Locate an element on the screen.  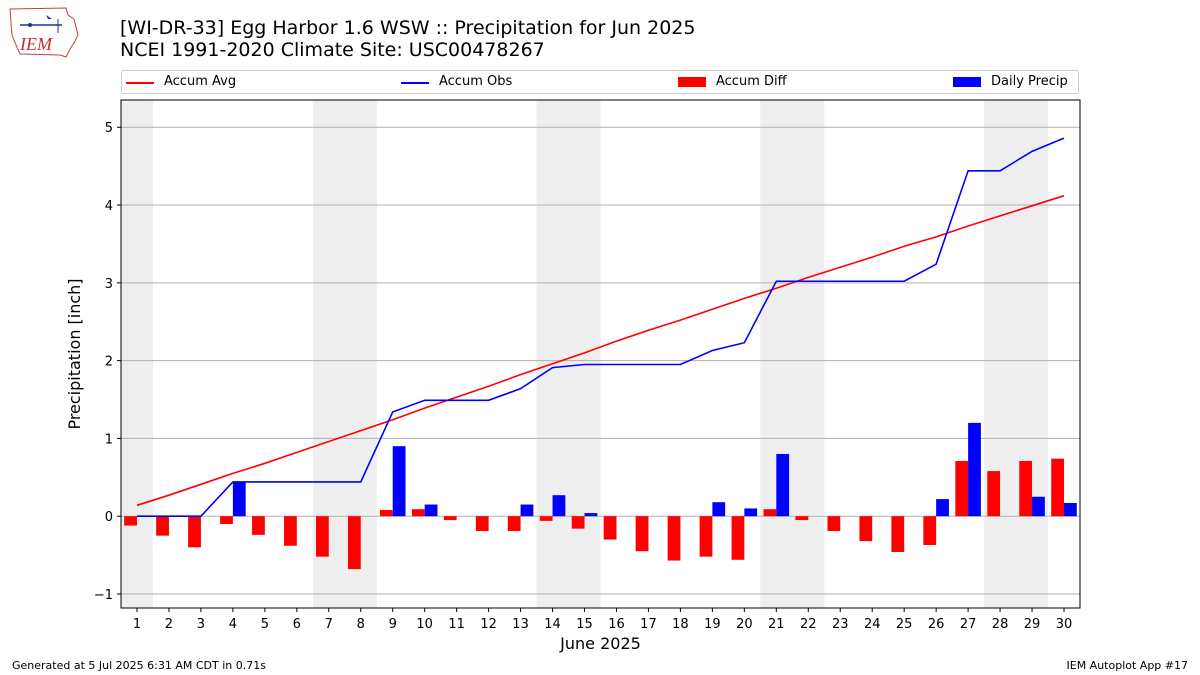
y-tick-label: 0 is located at coordinates (109, 517).